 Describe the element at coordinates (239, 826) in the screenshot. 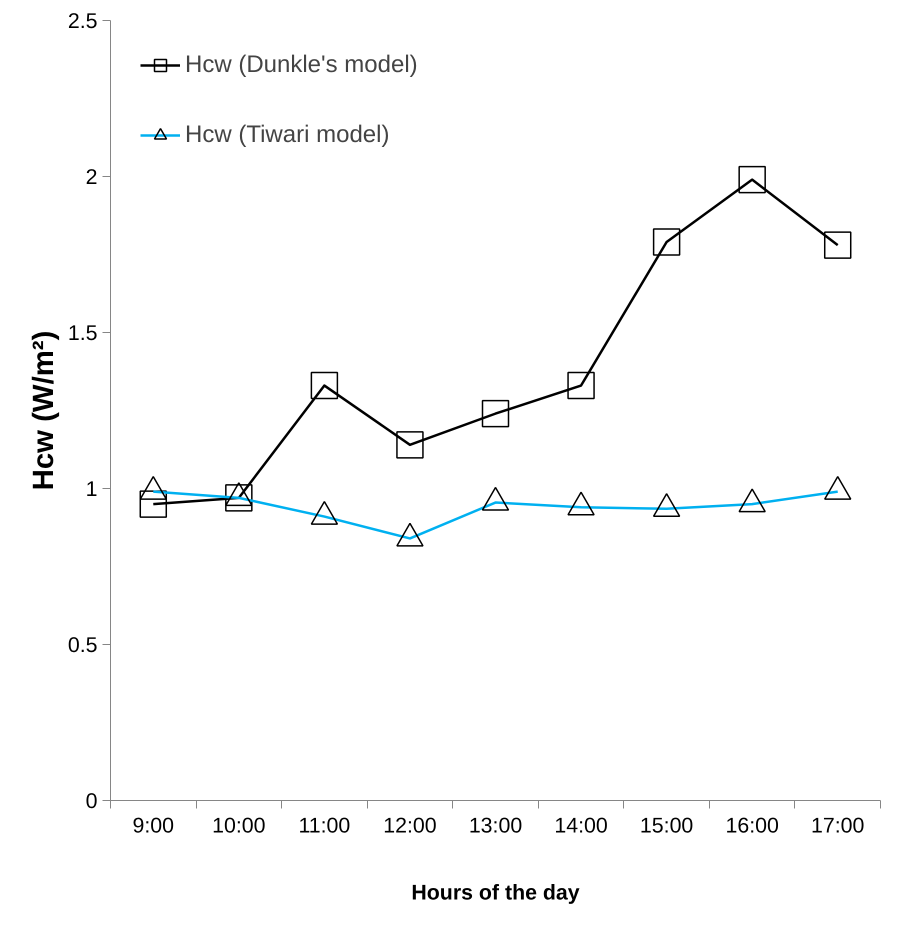

I see `x-tick-label: 10:00` at that location.